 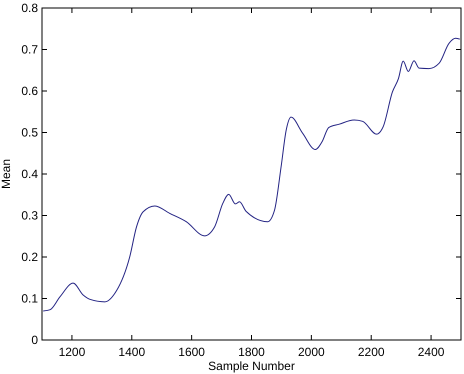 What do you see at coordinates (312, 352) in the screenshot?
I see `x-tick-label: 2000` at bounding box center [312, 352].